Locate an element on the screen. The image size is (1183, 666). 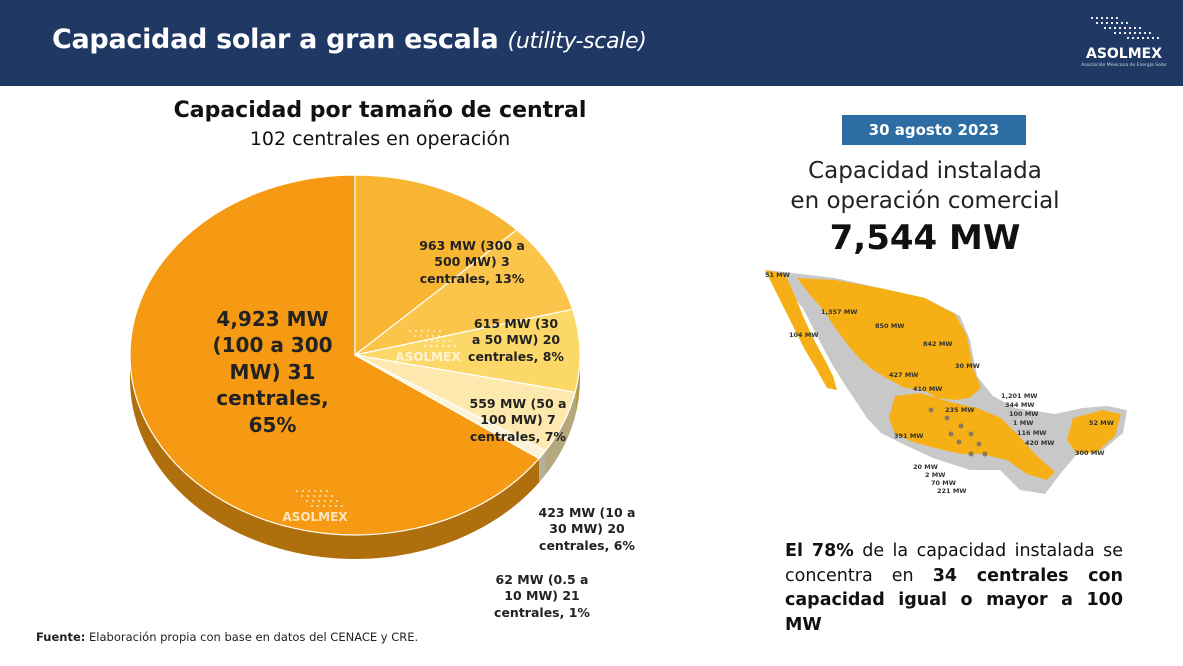
slice-label-2: 963 MW (300 a 500 MW) 3 centrales, 13% is located at coordinates (472, 262).